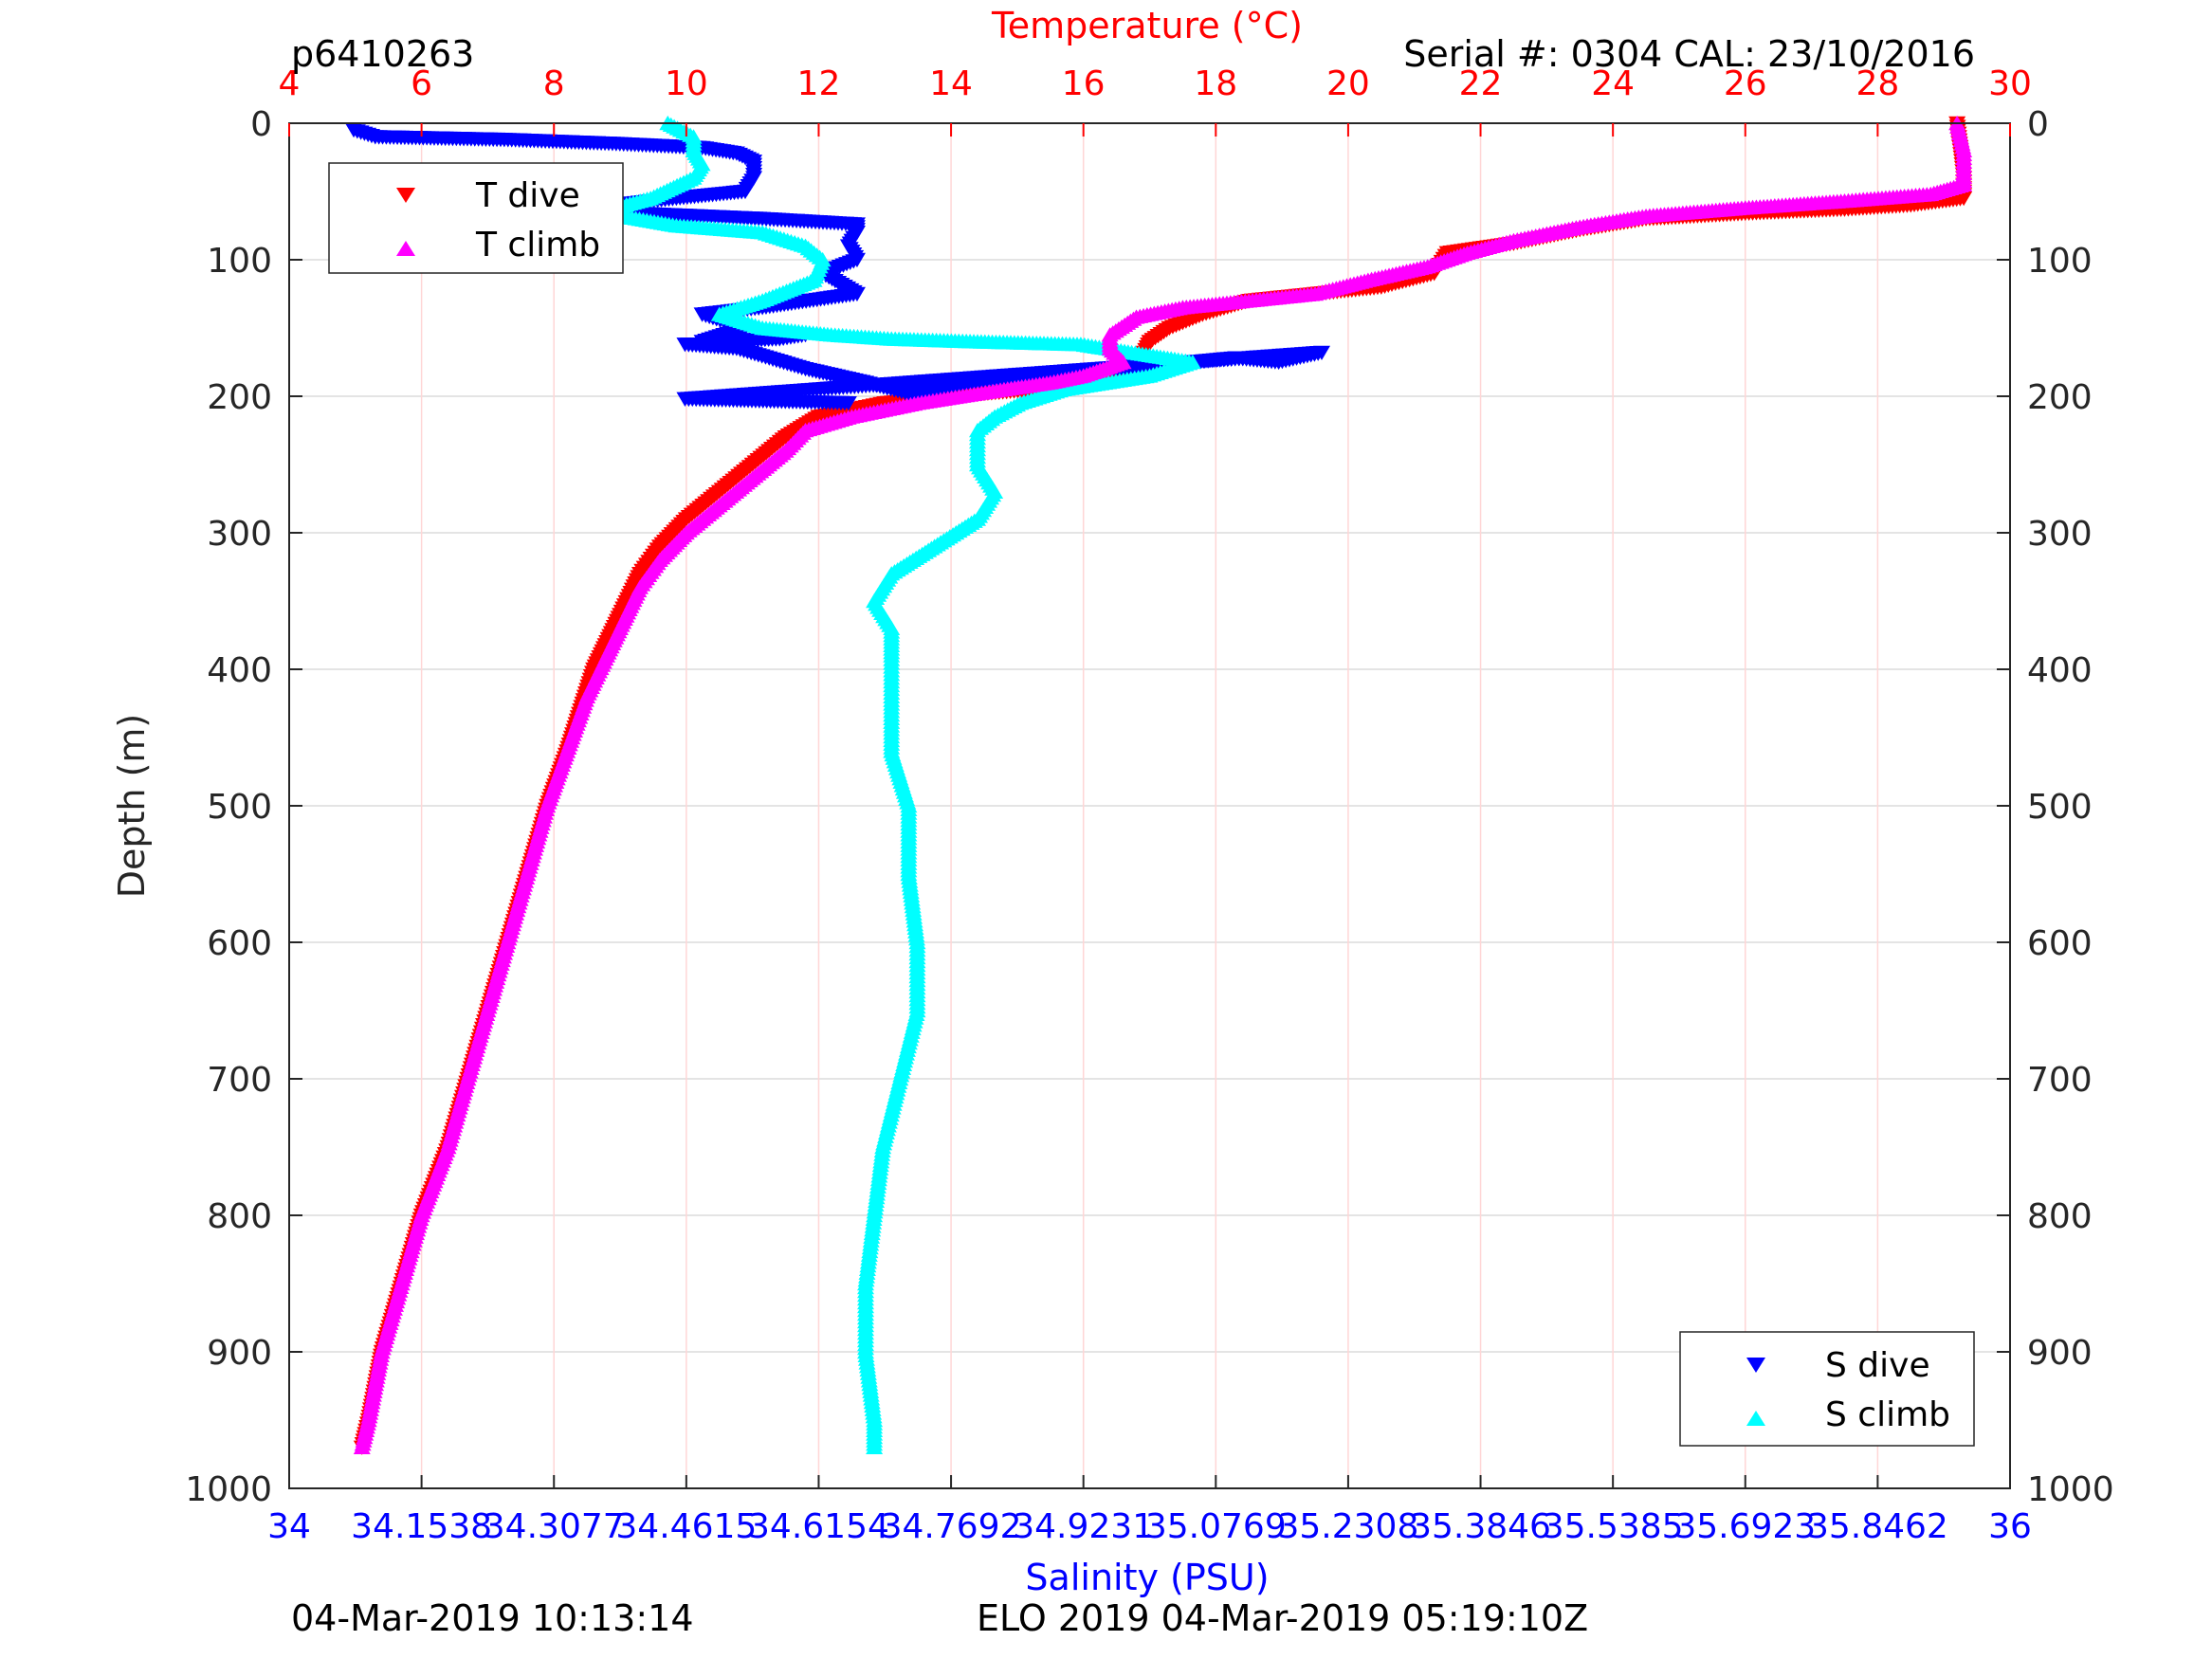 This screenshot has width=2212, height=1659. What do you see at coordinates (239, 534) in the screenshot?
I see `depth-tick-label-left: 300` at bounding box center [239, 534].